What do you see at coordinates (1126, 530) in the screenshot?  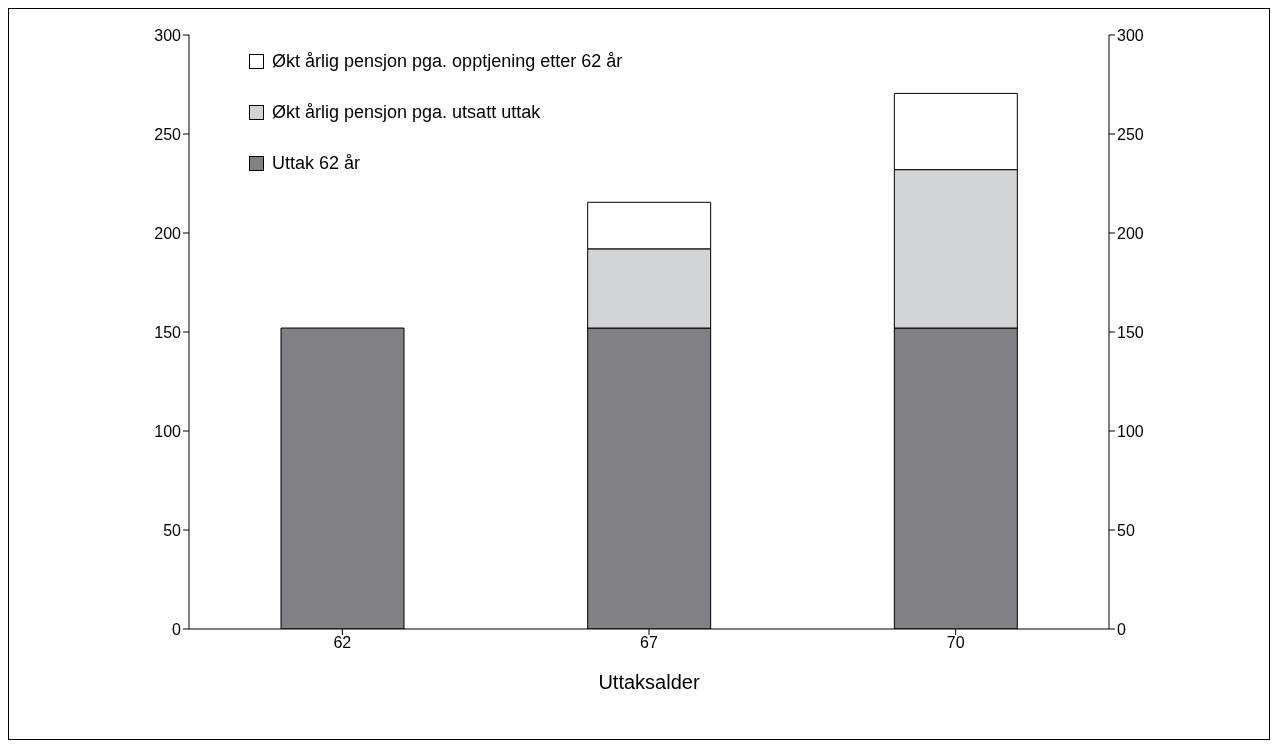 I see `y2-tick-label: 50` at bounding box center [1126, 530].